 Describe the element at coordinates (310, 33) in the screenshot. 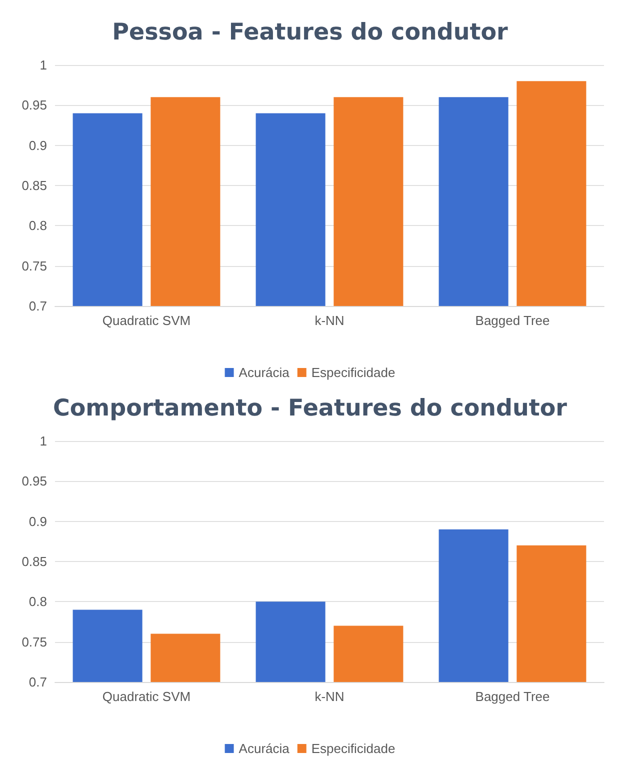

I see `chart-title: Pessoa - Features do condutor` at that location.